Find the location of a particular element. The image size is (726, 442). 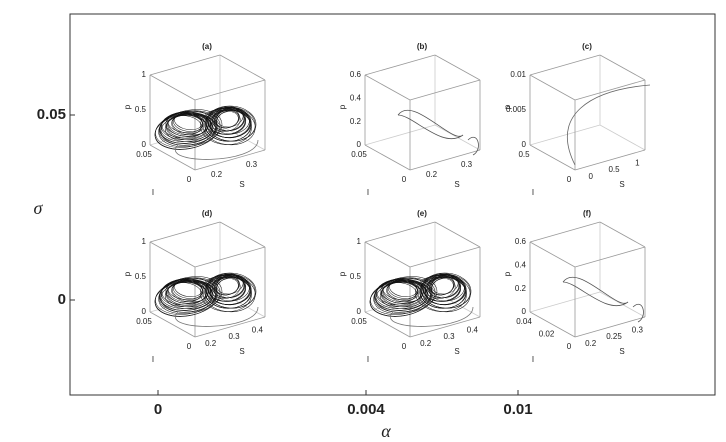

panel-label: (c) is located at coordinates (587, 46).